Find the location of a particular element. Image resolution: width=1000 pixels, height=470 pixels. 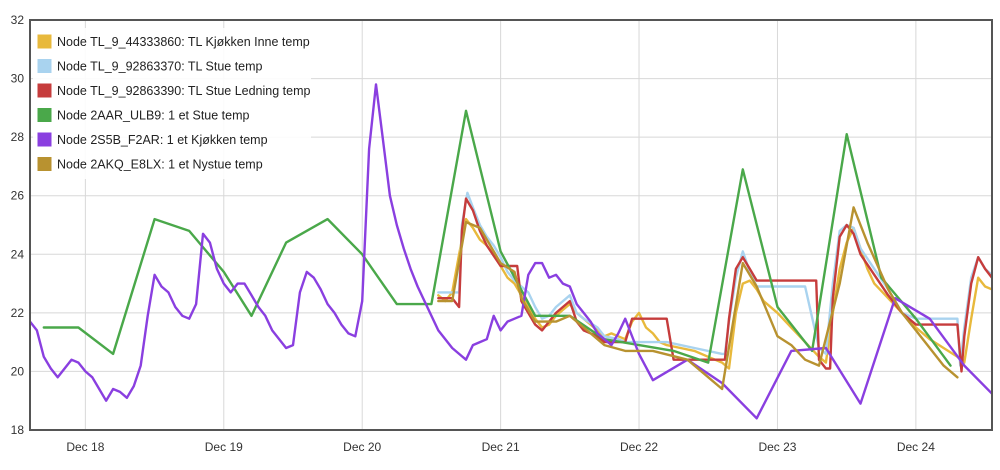

y-axis-tick-labels: 18 20 22 24 26 28 30 32 is located at coordinates (18, 225).